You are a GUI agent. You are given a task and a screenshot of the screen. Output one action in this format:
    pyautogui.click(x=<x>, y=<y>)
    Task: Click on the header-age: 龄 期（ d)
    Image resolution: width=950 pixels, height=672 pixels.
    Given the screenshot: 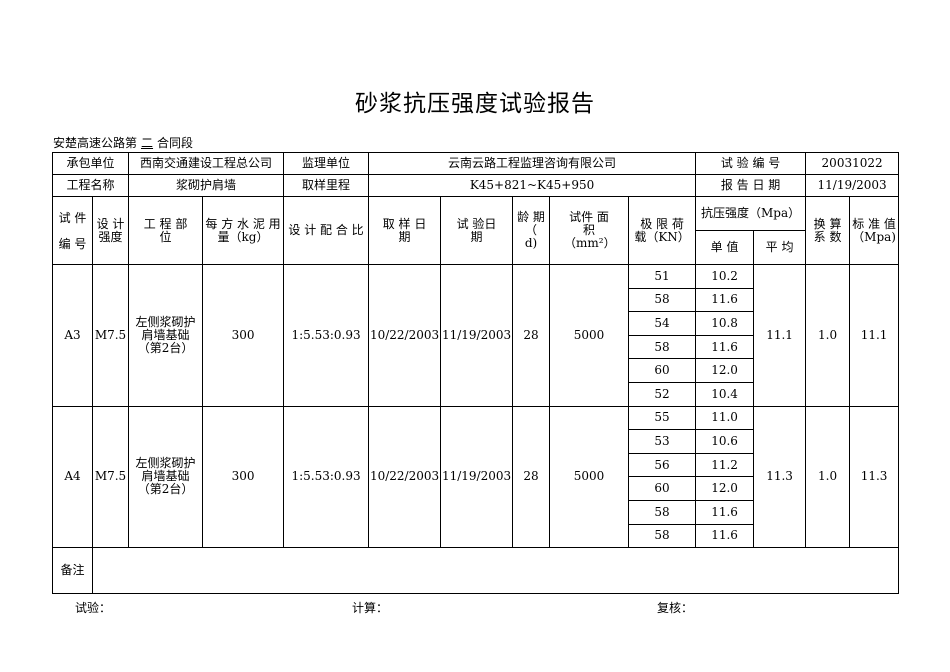 What is the action you would take?
    pyautogui.click(x=531, y=230)
    